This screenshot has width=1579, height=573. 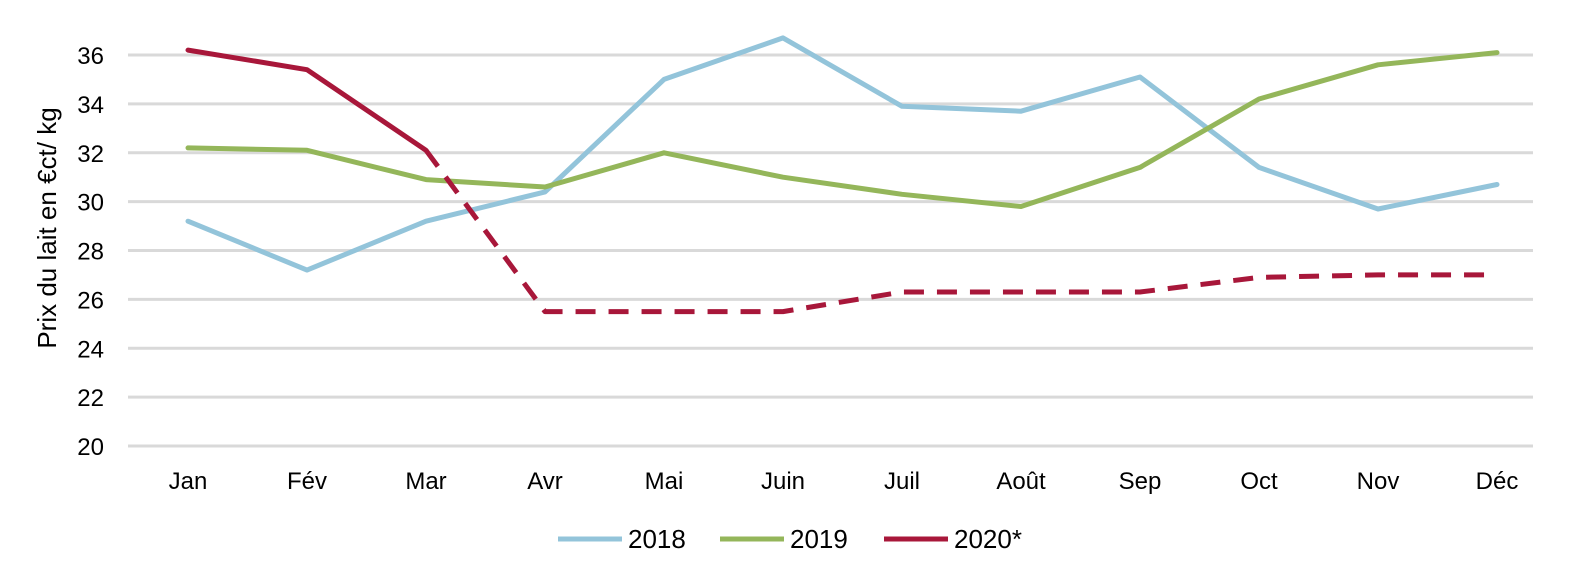 I want to click on y-tick-label: 30, so click(x=90, y=203).